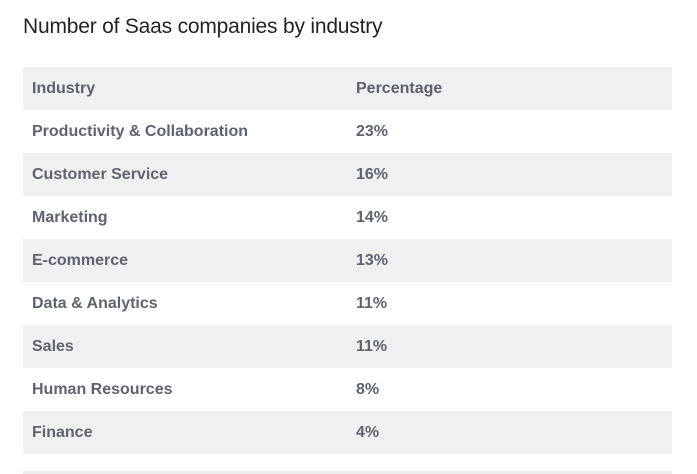 The width and height of the screenshot is (697, 474). I want to click on table-row: Data & Analytics 11%, so click(347, 303).